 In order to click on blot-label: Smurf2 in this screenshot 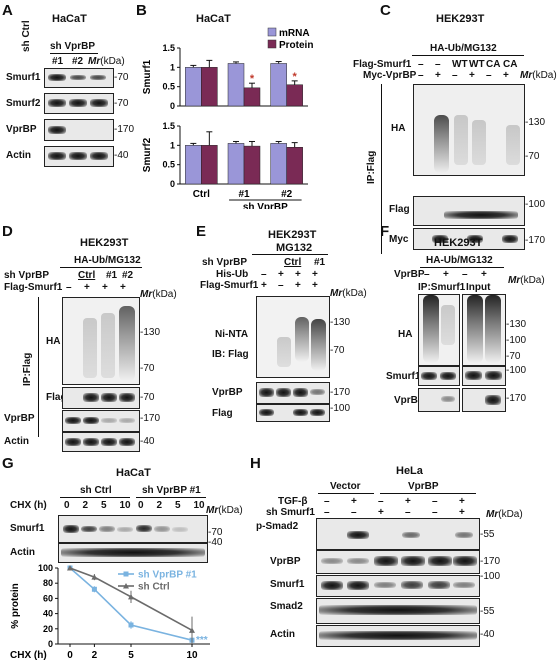, I will do `click(23, 103)`.